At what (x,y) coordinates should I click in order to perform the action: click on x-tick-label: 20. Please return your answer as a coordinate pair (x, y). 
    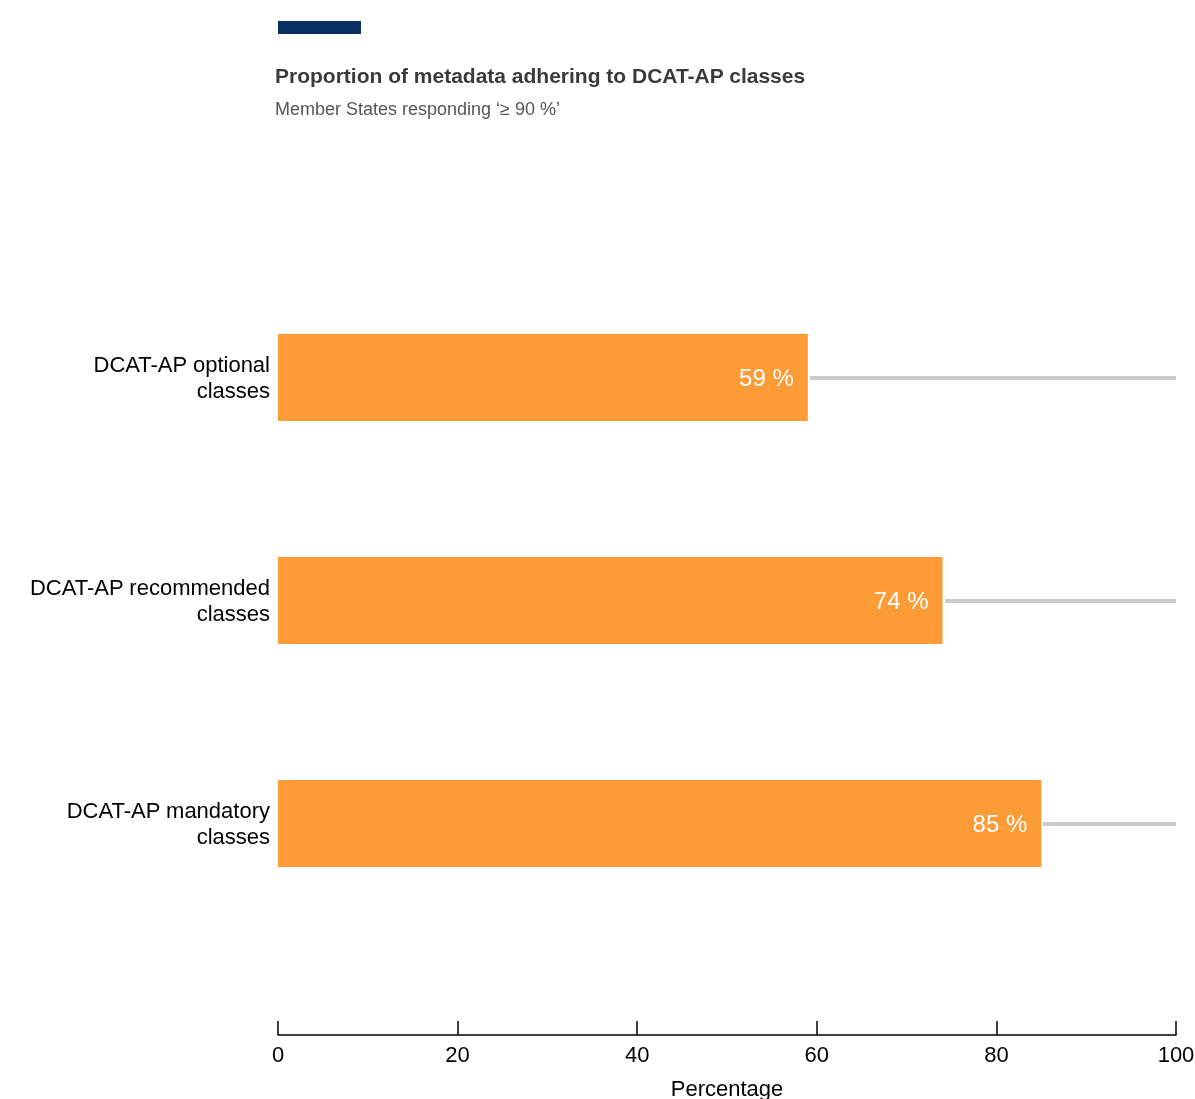
    Looking at the image, I should click on (457, 1054).